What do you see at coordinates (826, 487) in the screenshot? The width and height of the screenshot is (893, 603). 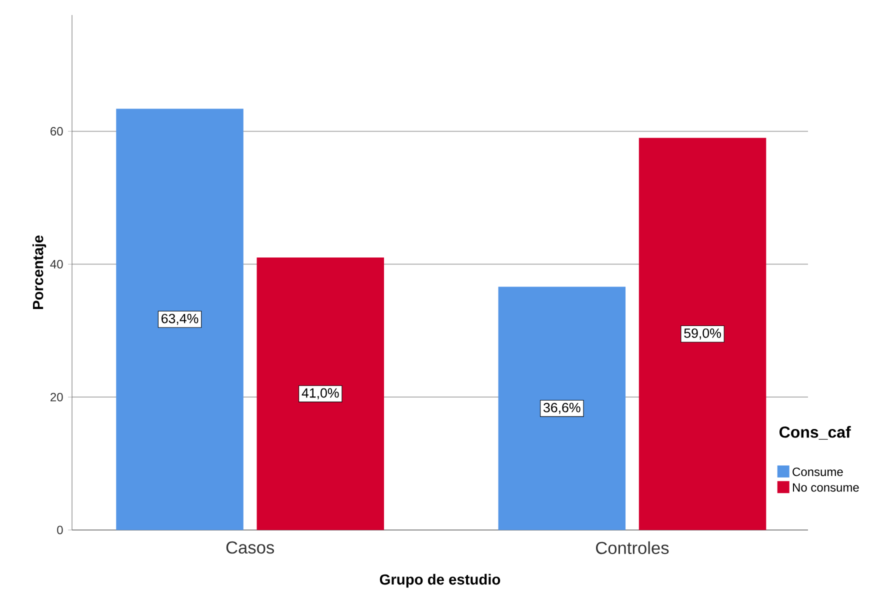 I see `legend-label: No consume` at bounding box center [826, 487].